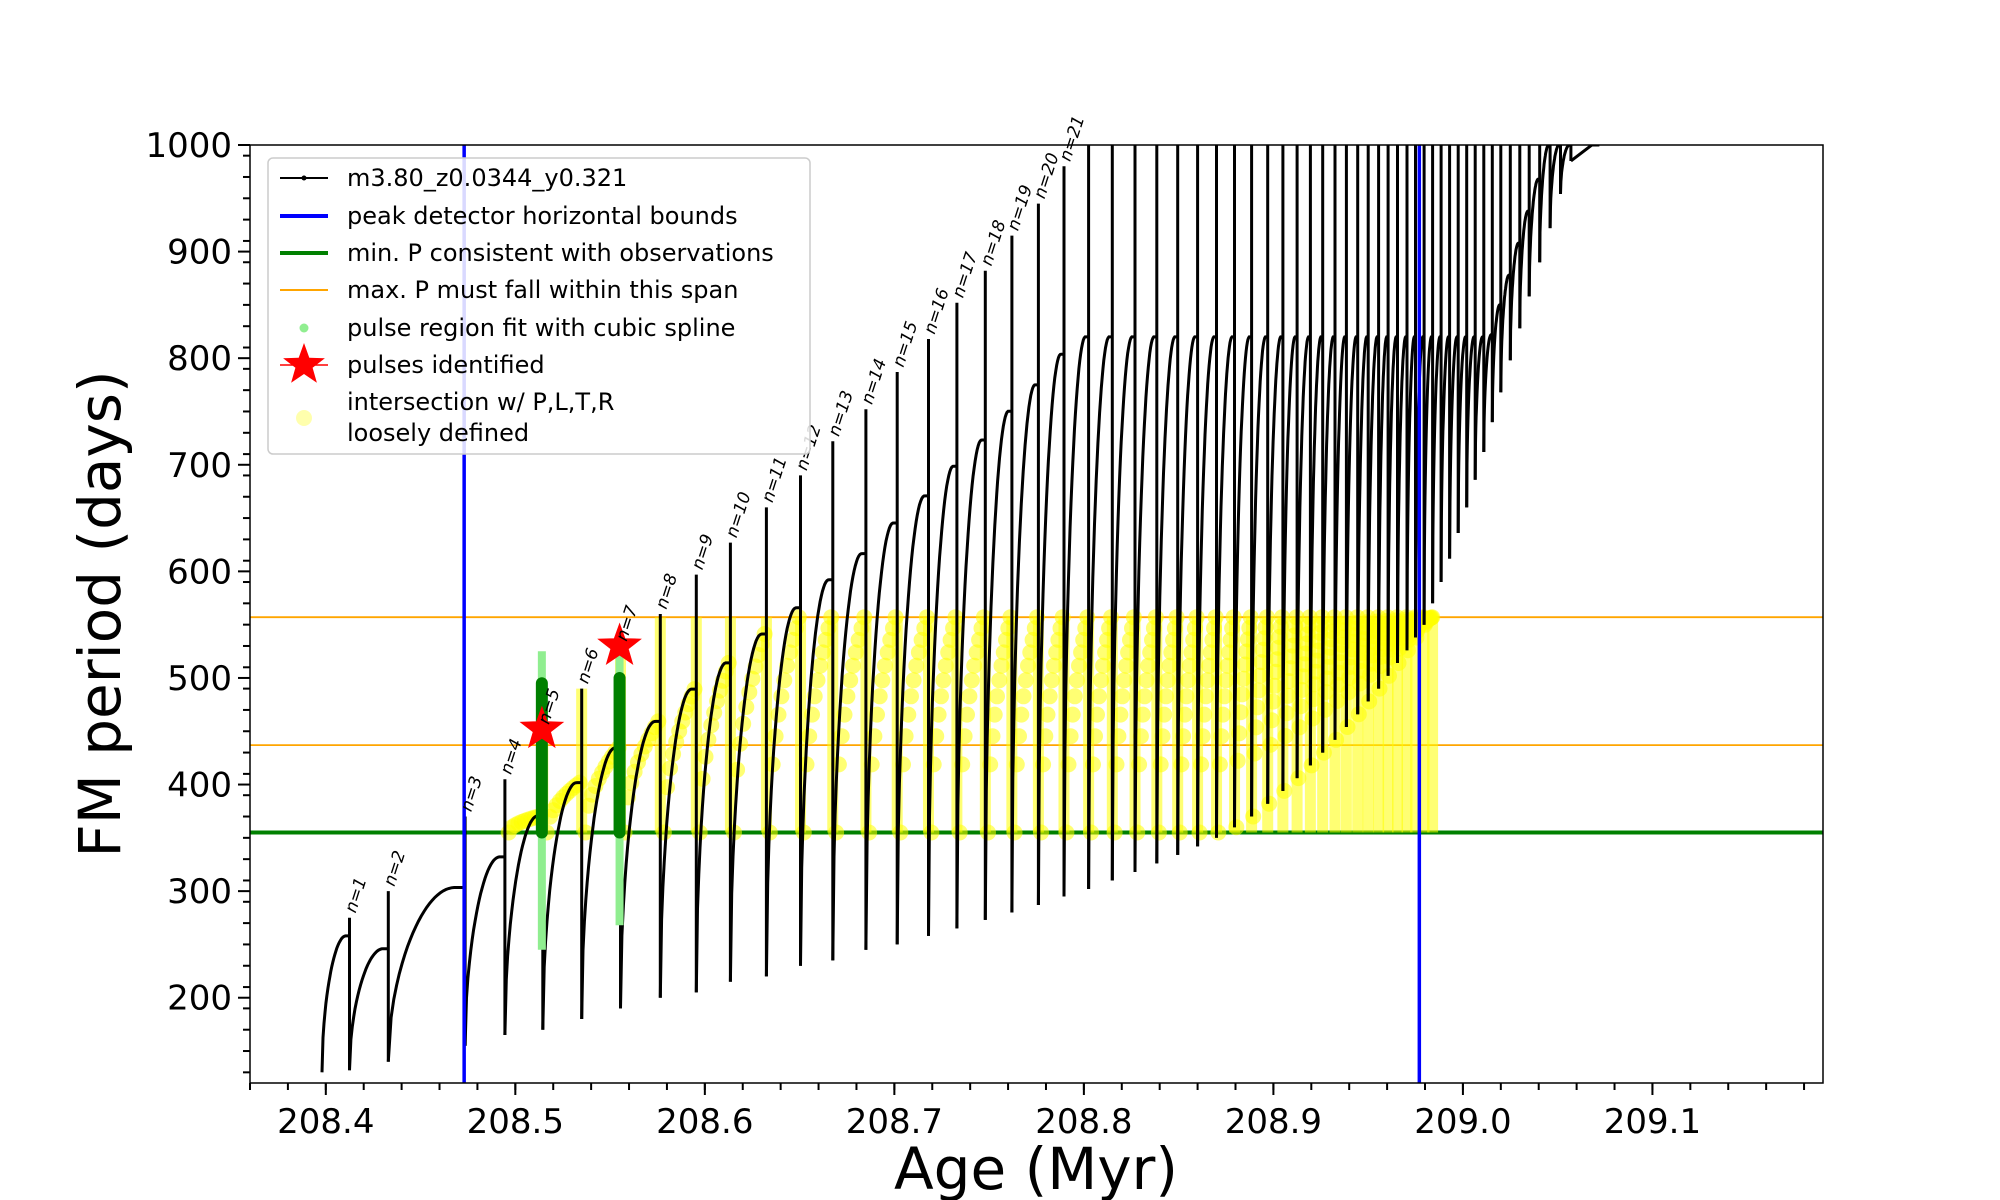 The height and width of the screenshot is (1200, 2000). What do you see at coordinates (472, 794) in the screenshot?
I see `pulse-label-3: n=3` at bounding box center [472, 794].